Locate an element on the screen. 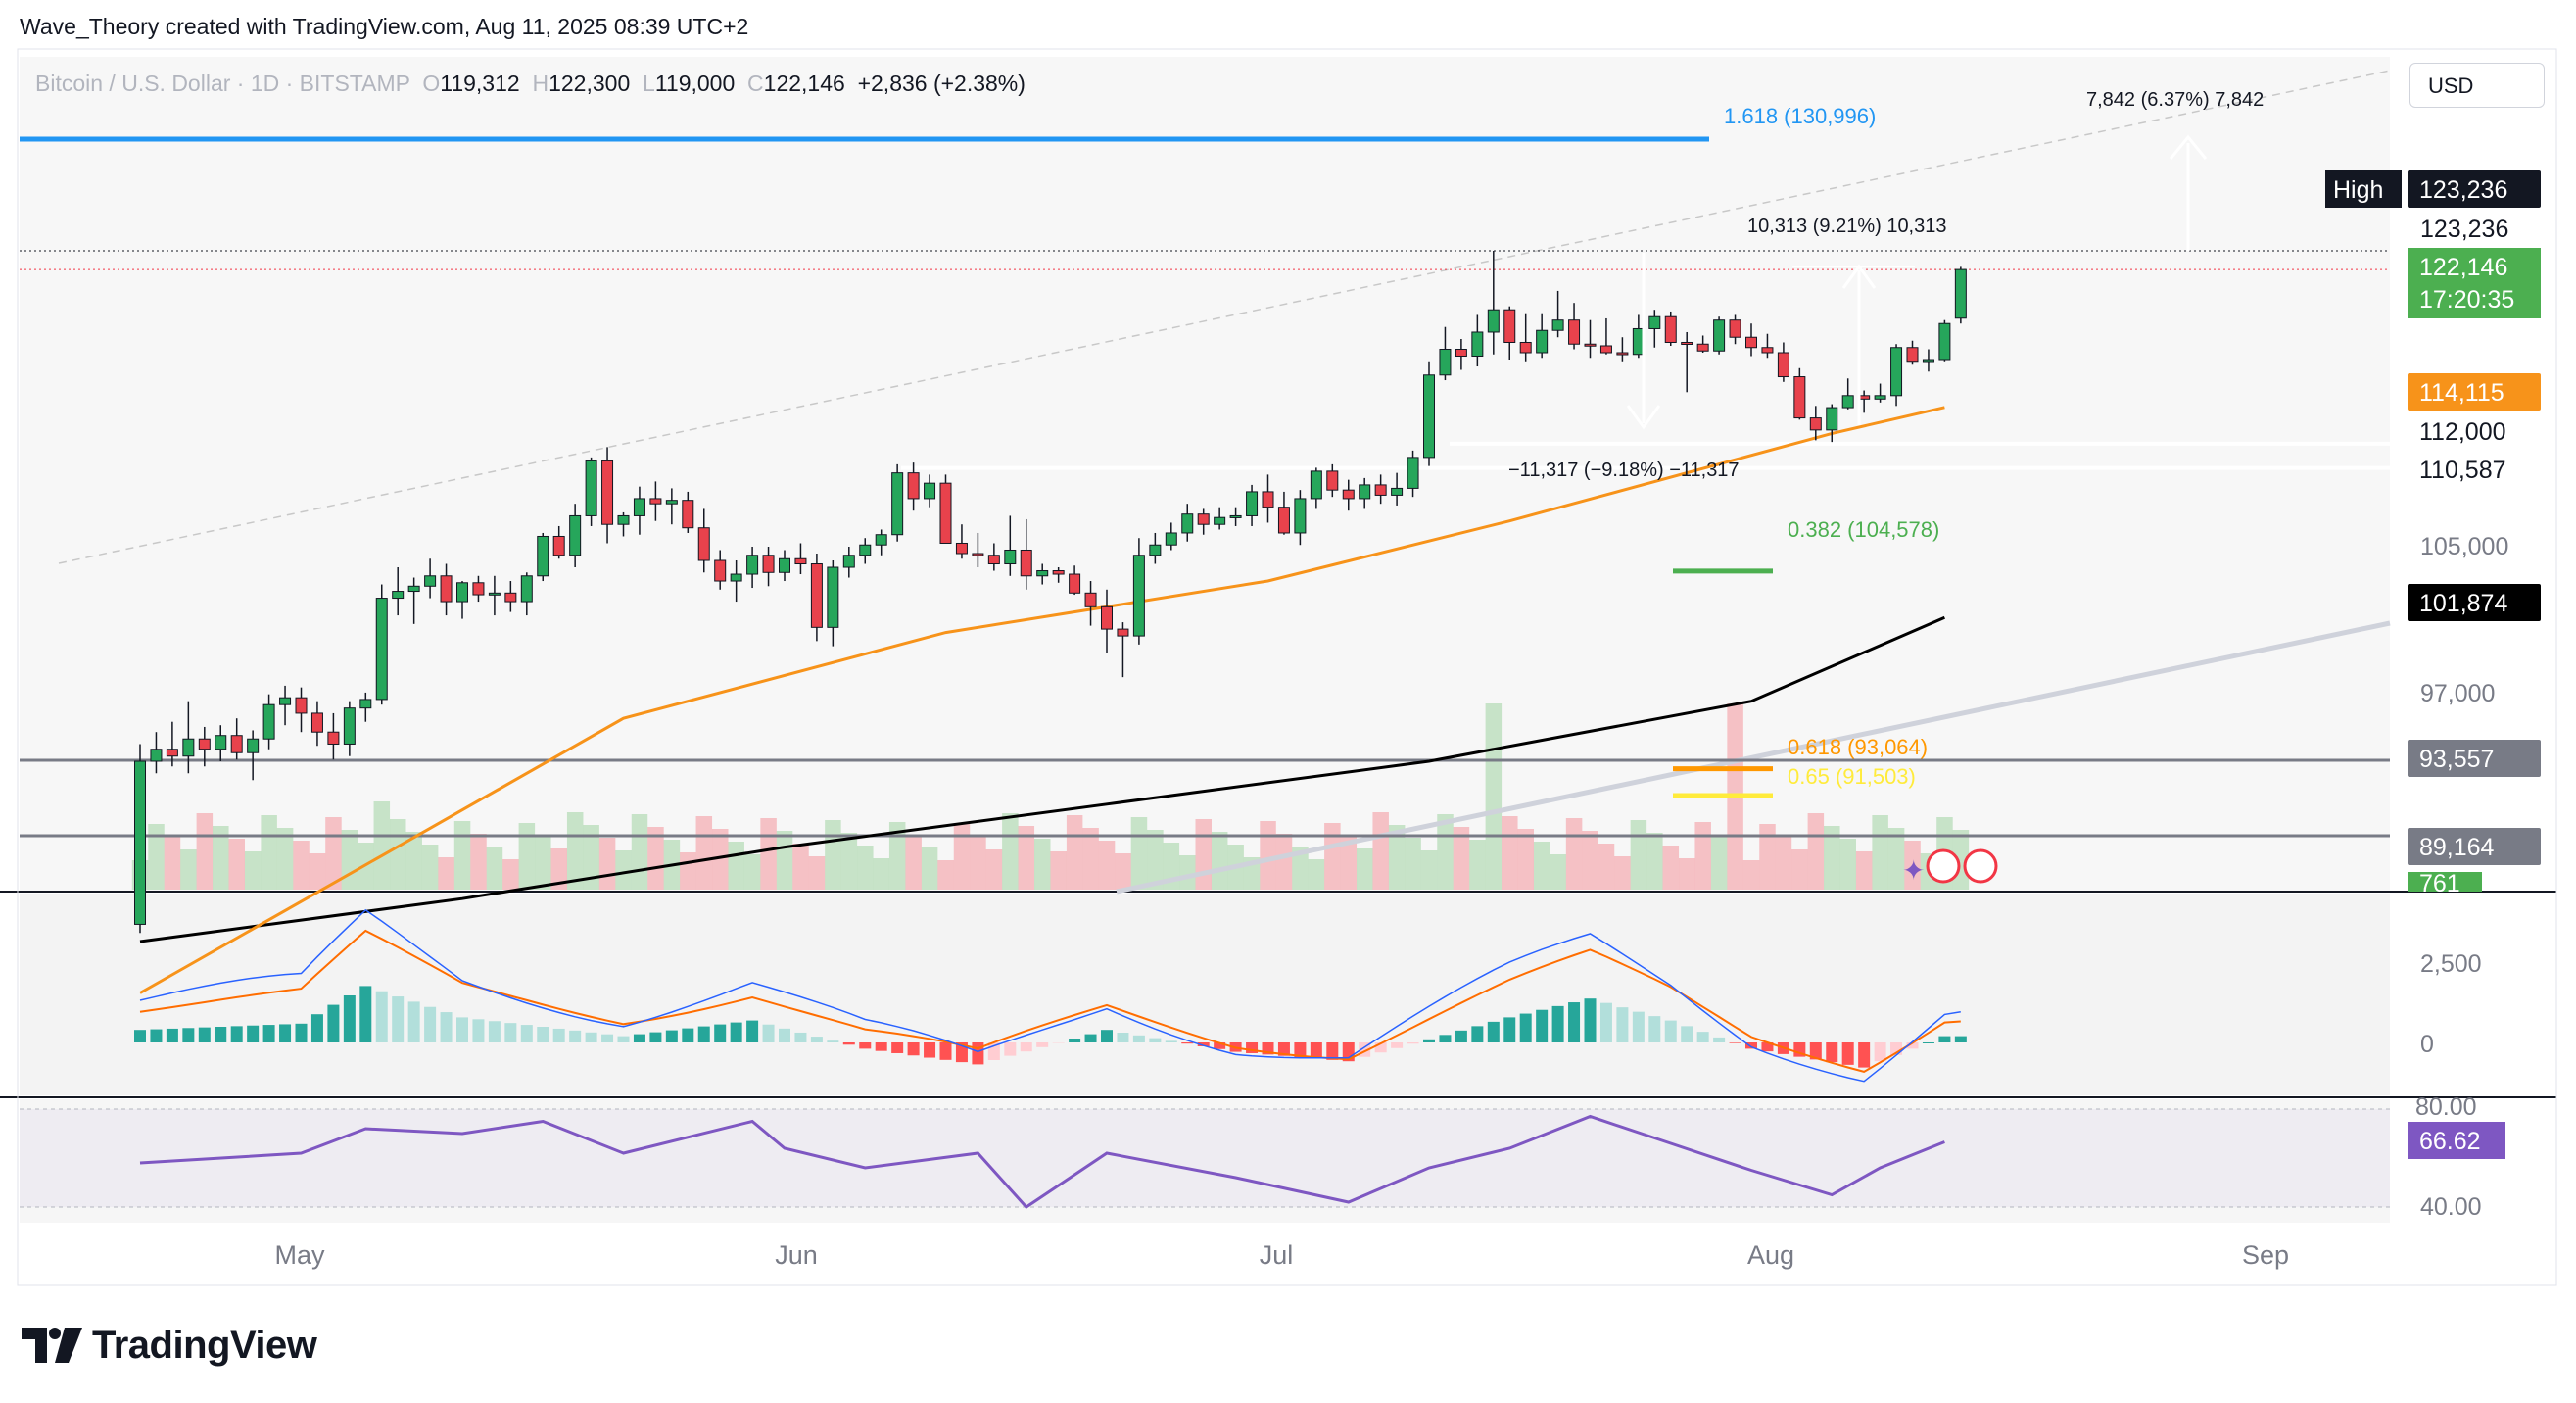 The image size is (2576, 1403). measure-up-arrowhead is located at coordinates (1859, 276).